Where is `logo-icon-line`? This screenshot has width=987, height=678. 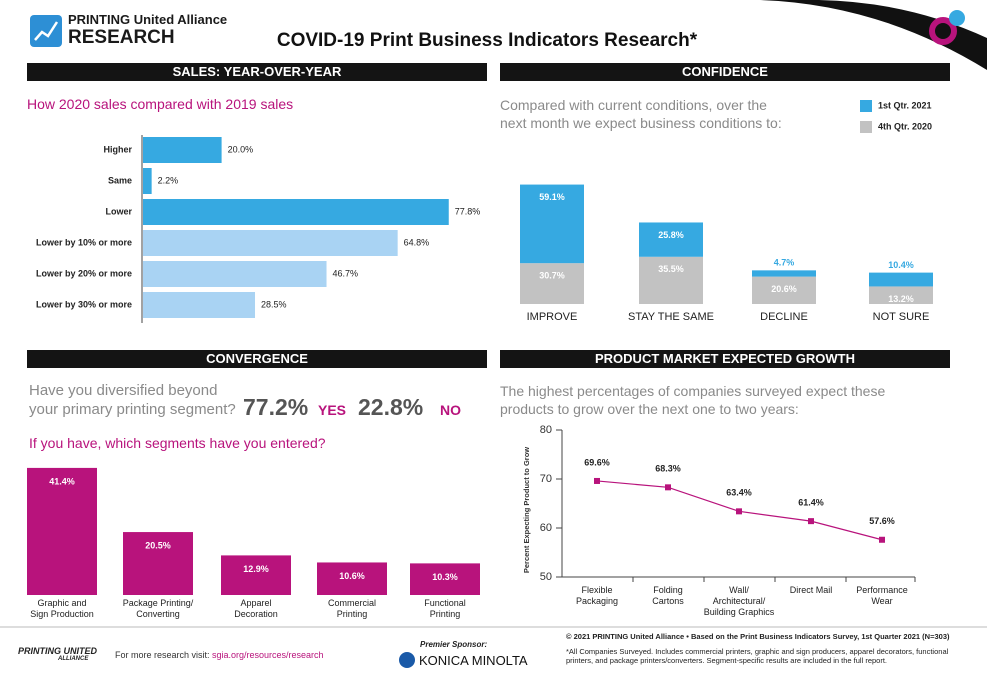 logo-icon-line is located at coordinates (46, 31).